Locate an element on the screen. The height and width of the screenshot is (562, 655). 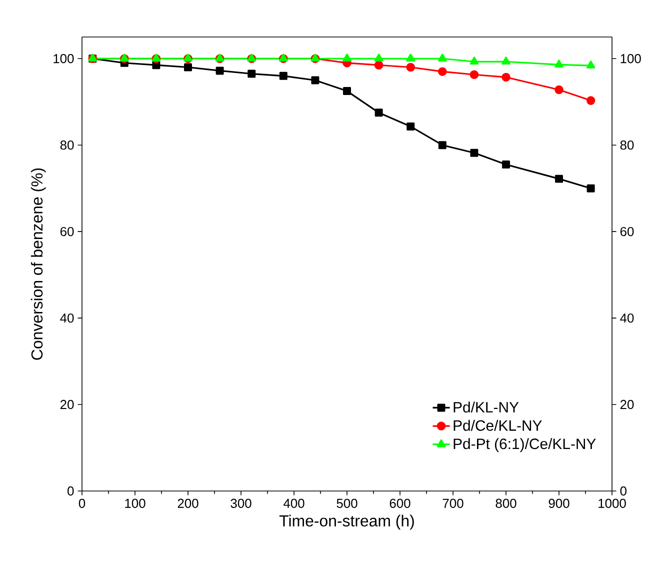
x-axis-title: Time-on-stream (h) is located at coordinates (346, 522).